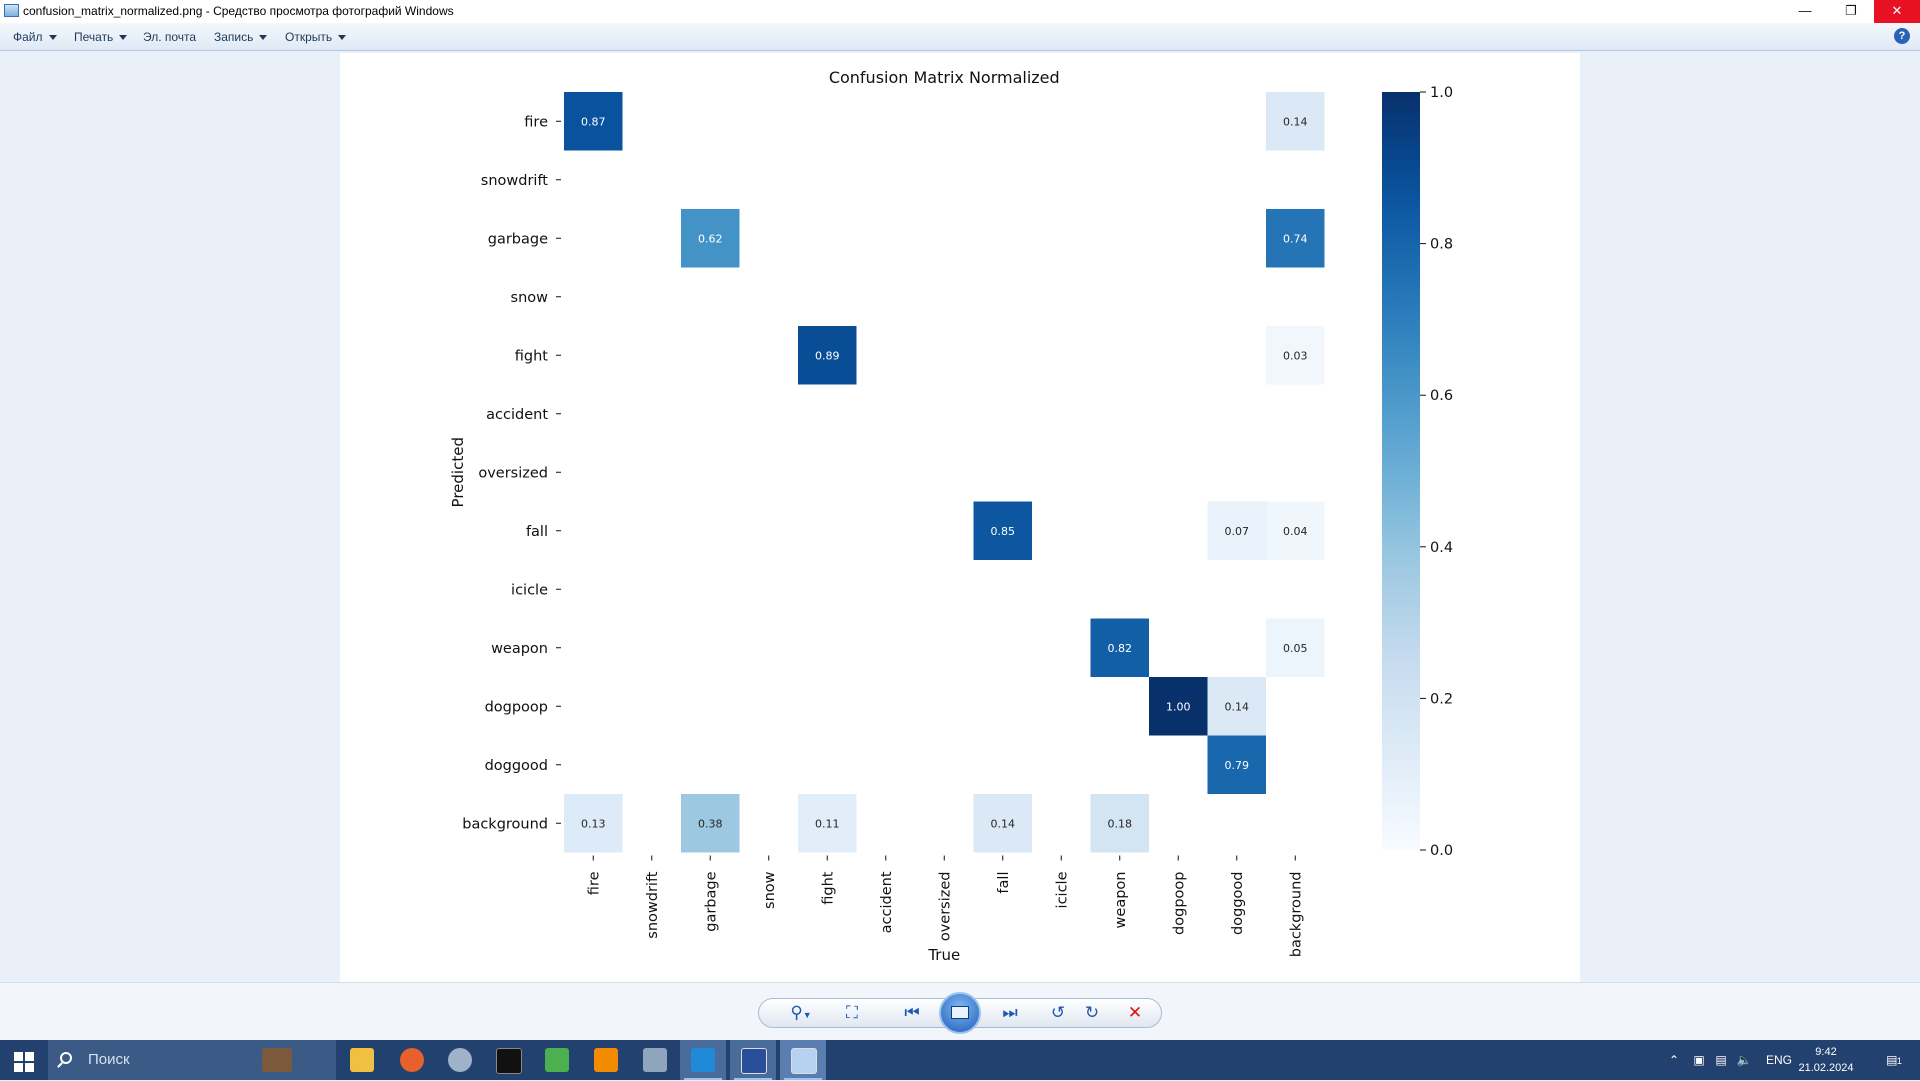 The width and height of the screenshot is (1920, 1081). I want to click on cell-label-dogpoop-doggood: 0.14, so click(1237, 706).